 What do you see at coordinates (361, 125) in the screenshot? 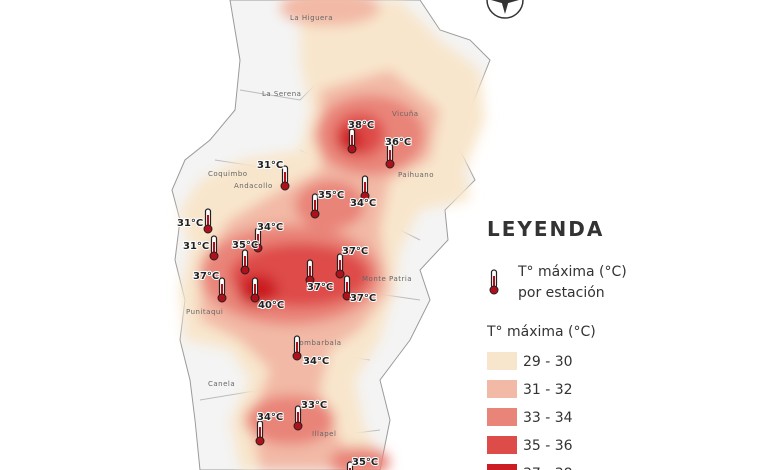
I see `station-label: 38°C` at bounding box center [361, 125].